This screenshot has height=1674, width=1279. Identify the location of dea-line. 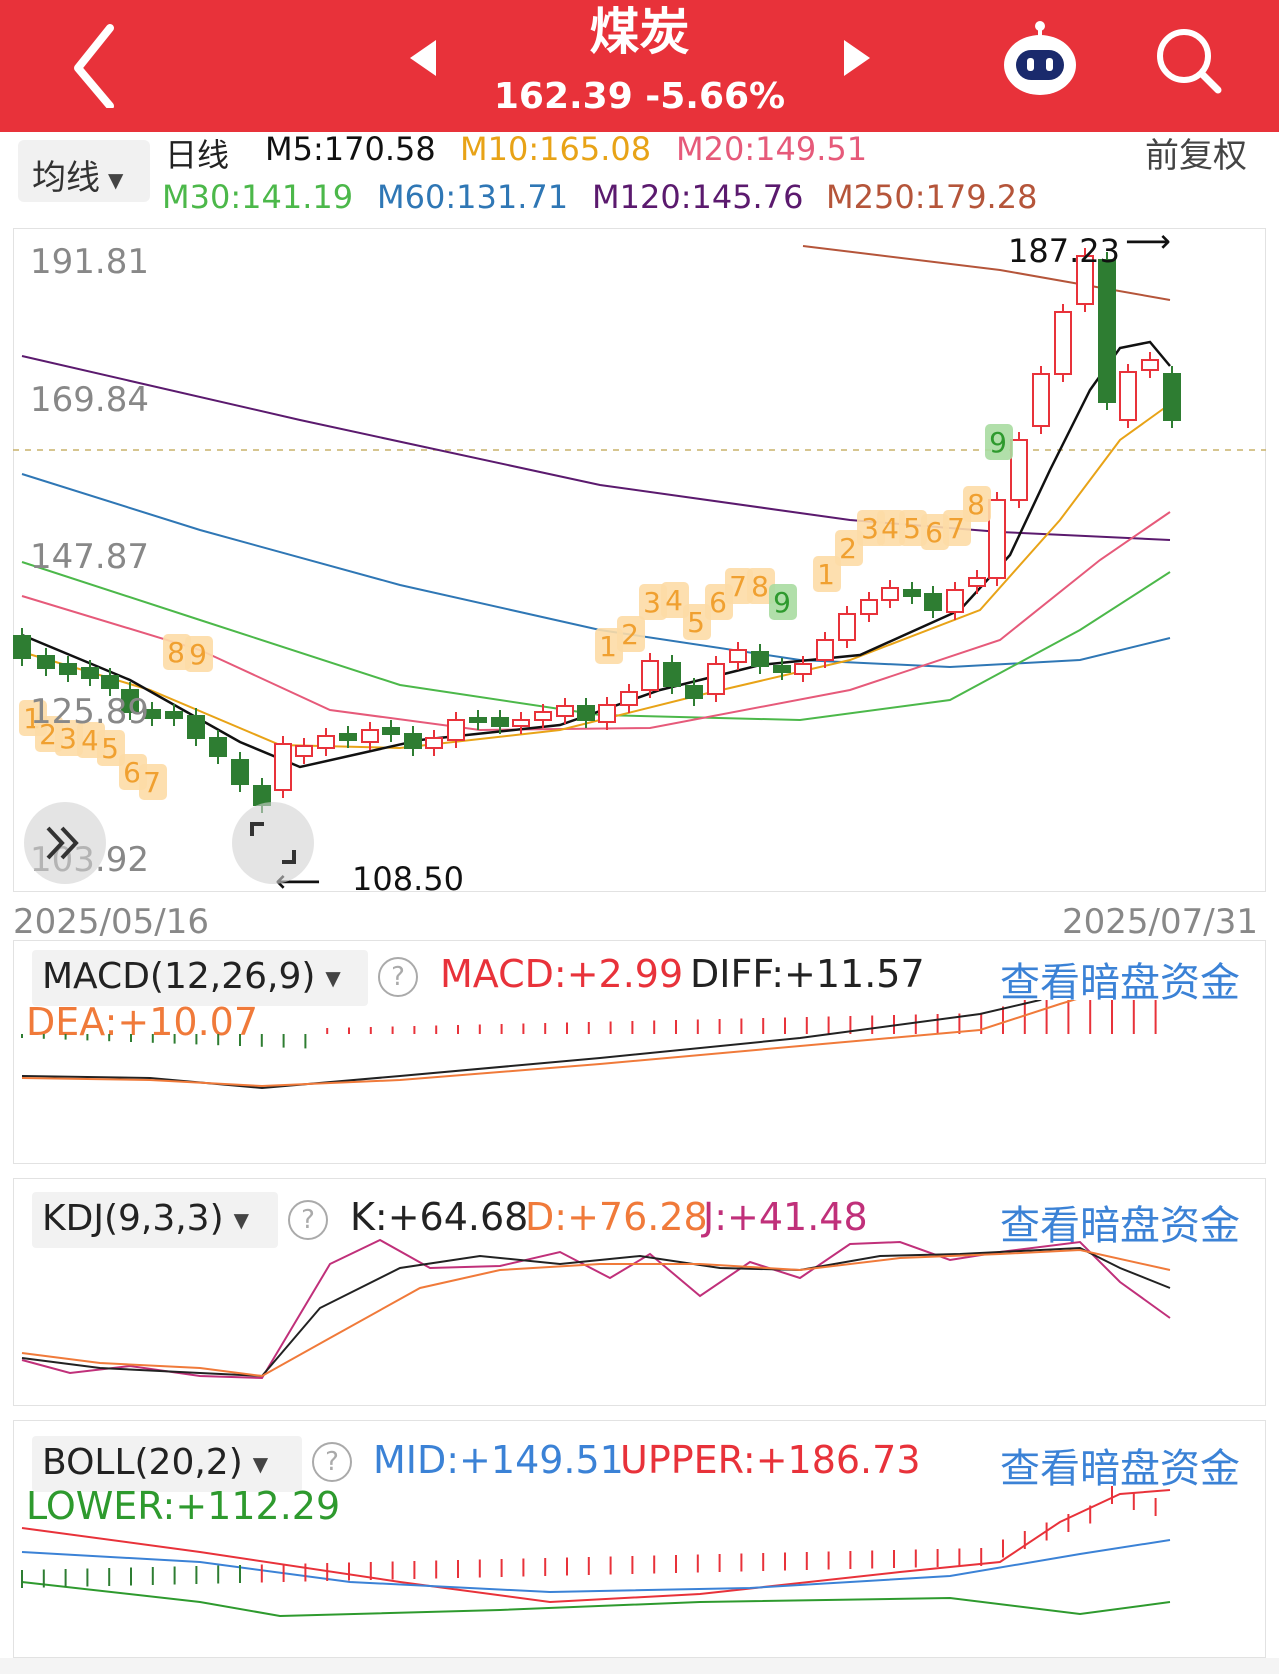
(549, 1044).